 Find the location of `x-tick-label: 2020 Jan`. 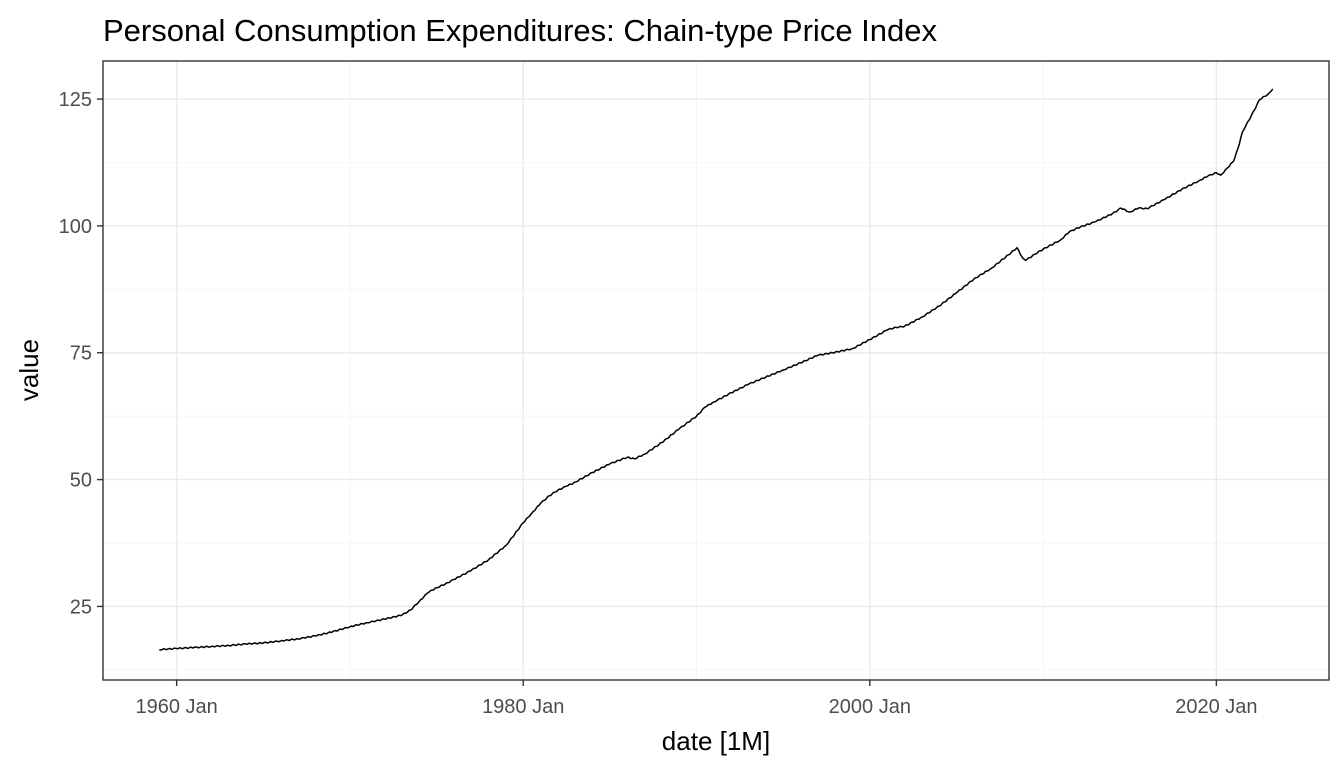

x-tick-label: 2020 Jan is located at coordinates (1216, 707).